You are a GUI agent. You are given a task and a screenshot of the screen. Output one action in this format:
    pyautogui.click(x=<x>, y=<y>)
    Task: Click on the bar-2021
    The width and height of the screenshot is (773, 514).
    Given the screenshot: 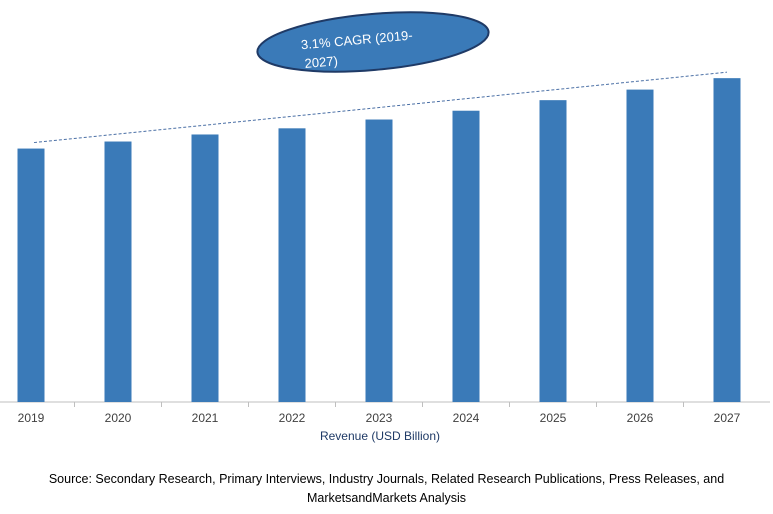 What is the action you would take?
    pyautogui.click(x=205, y=268)
    